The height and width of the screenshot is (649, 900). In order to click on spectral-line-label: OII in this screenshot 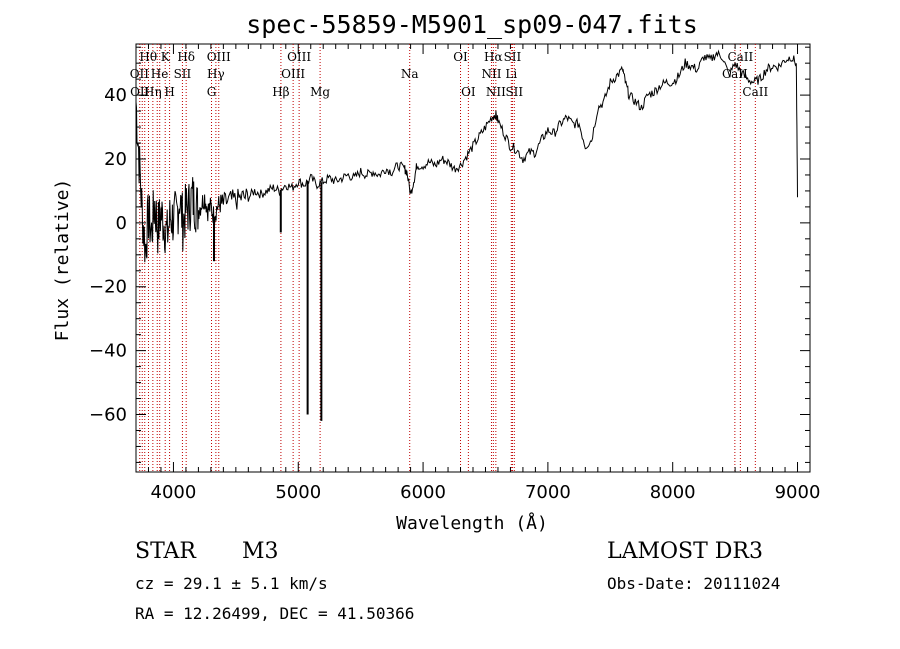, I will do `click(140, 74)`.